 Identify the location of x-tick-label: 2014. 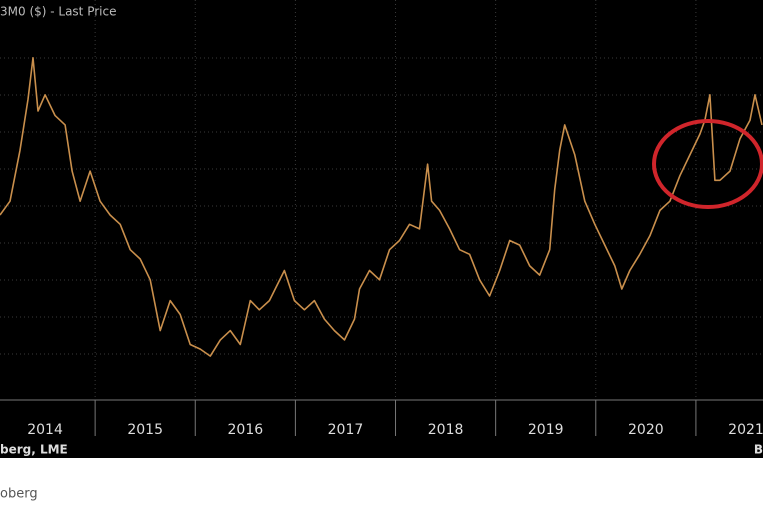
(45, 430).